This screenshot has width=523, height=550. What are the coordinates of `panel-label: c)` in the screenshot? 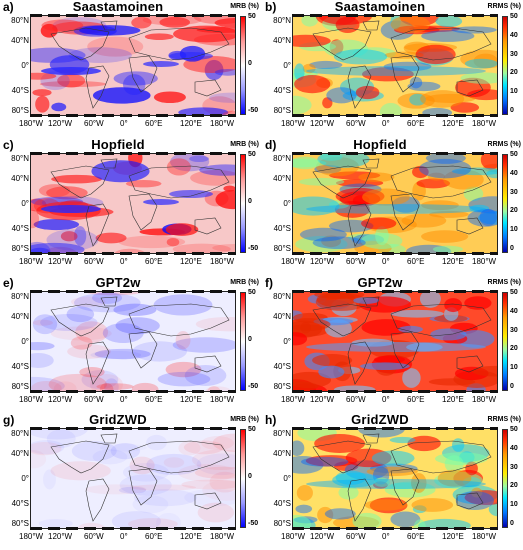 It's located at (8, 145).